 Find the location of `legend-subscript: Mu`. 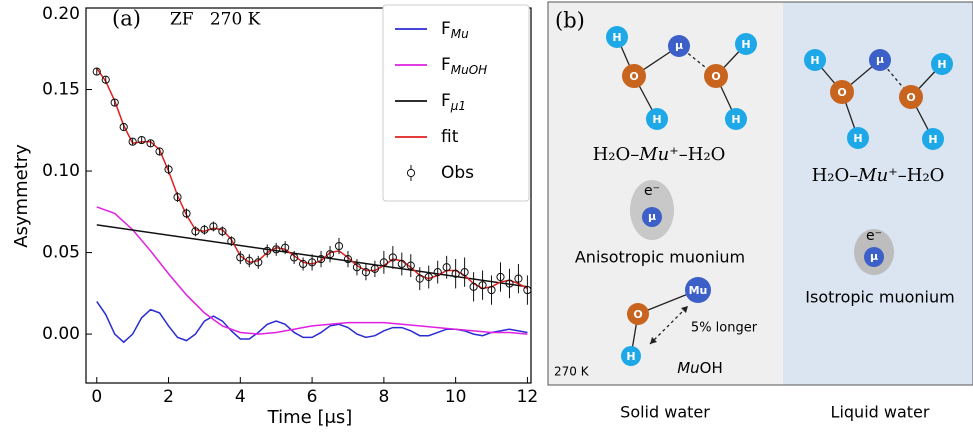

legend-subscript: Mu is located at coordinates (460, 34).